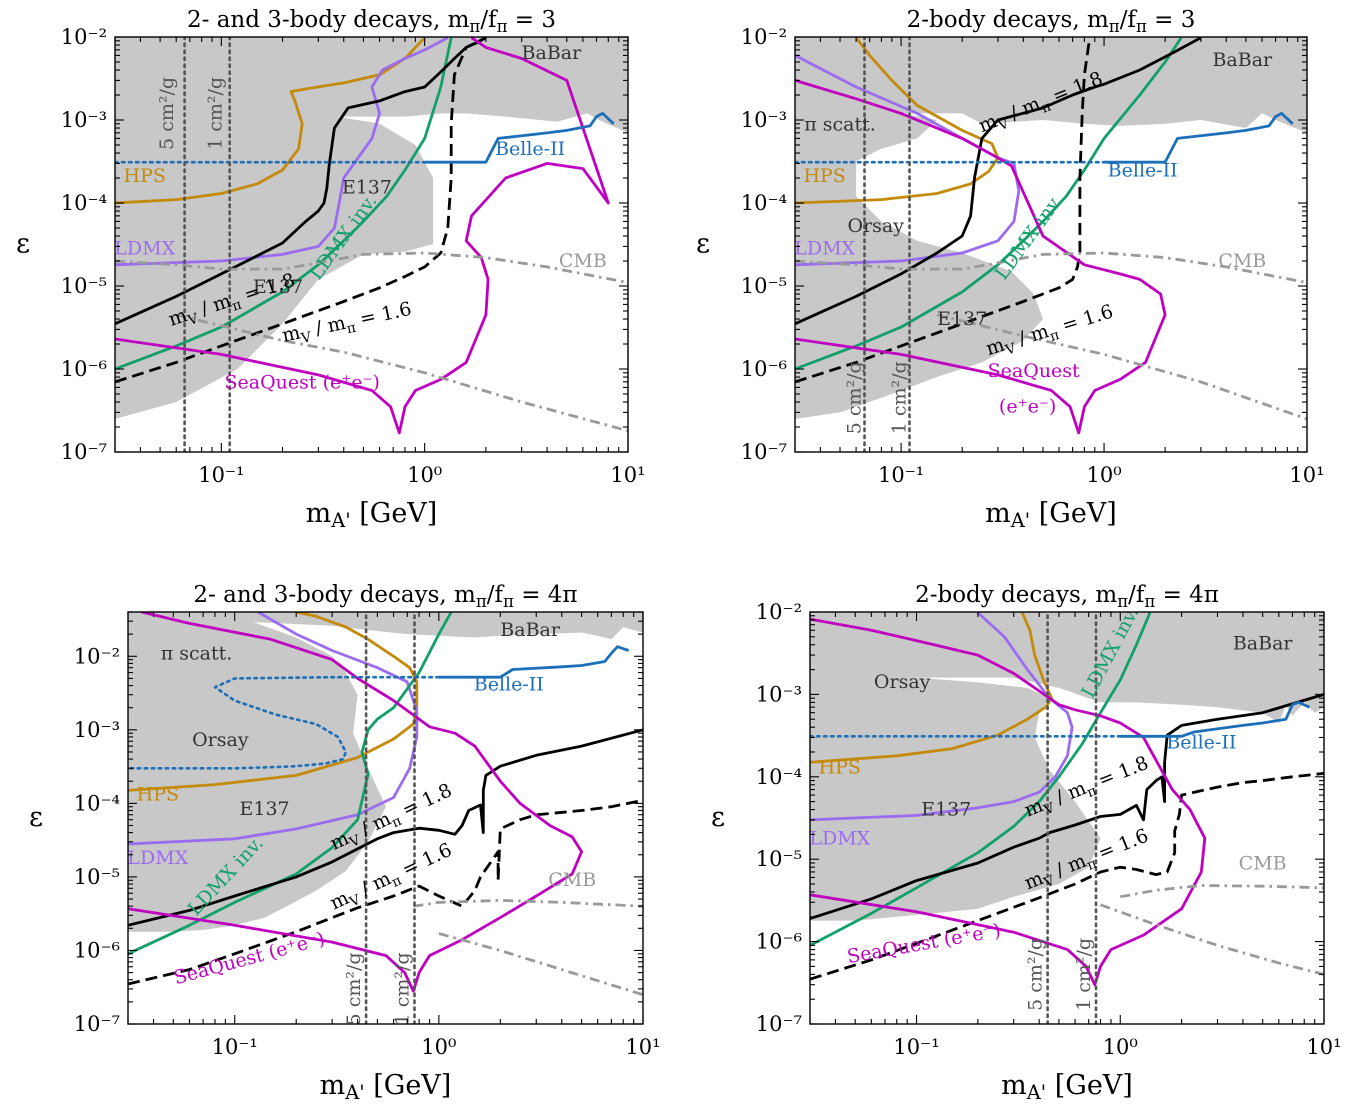  I want to click on series-seaquest-e-e, so click(355, 802).